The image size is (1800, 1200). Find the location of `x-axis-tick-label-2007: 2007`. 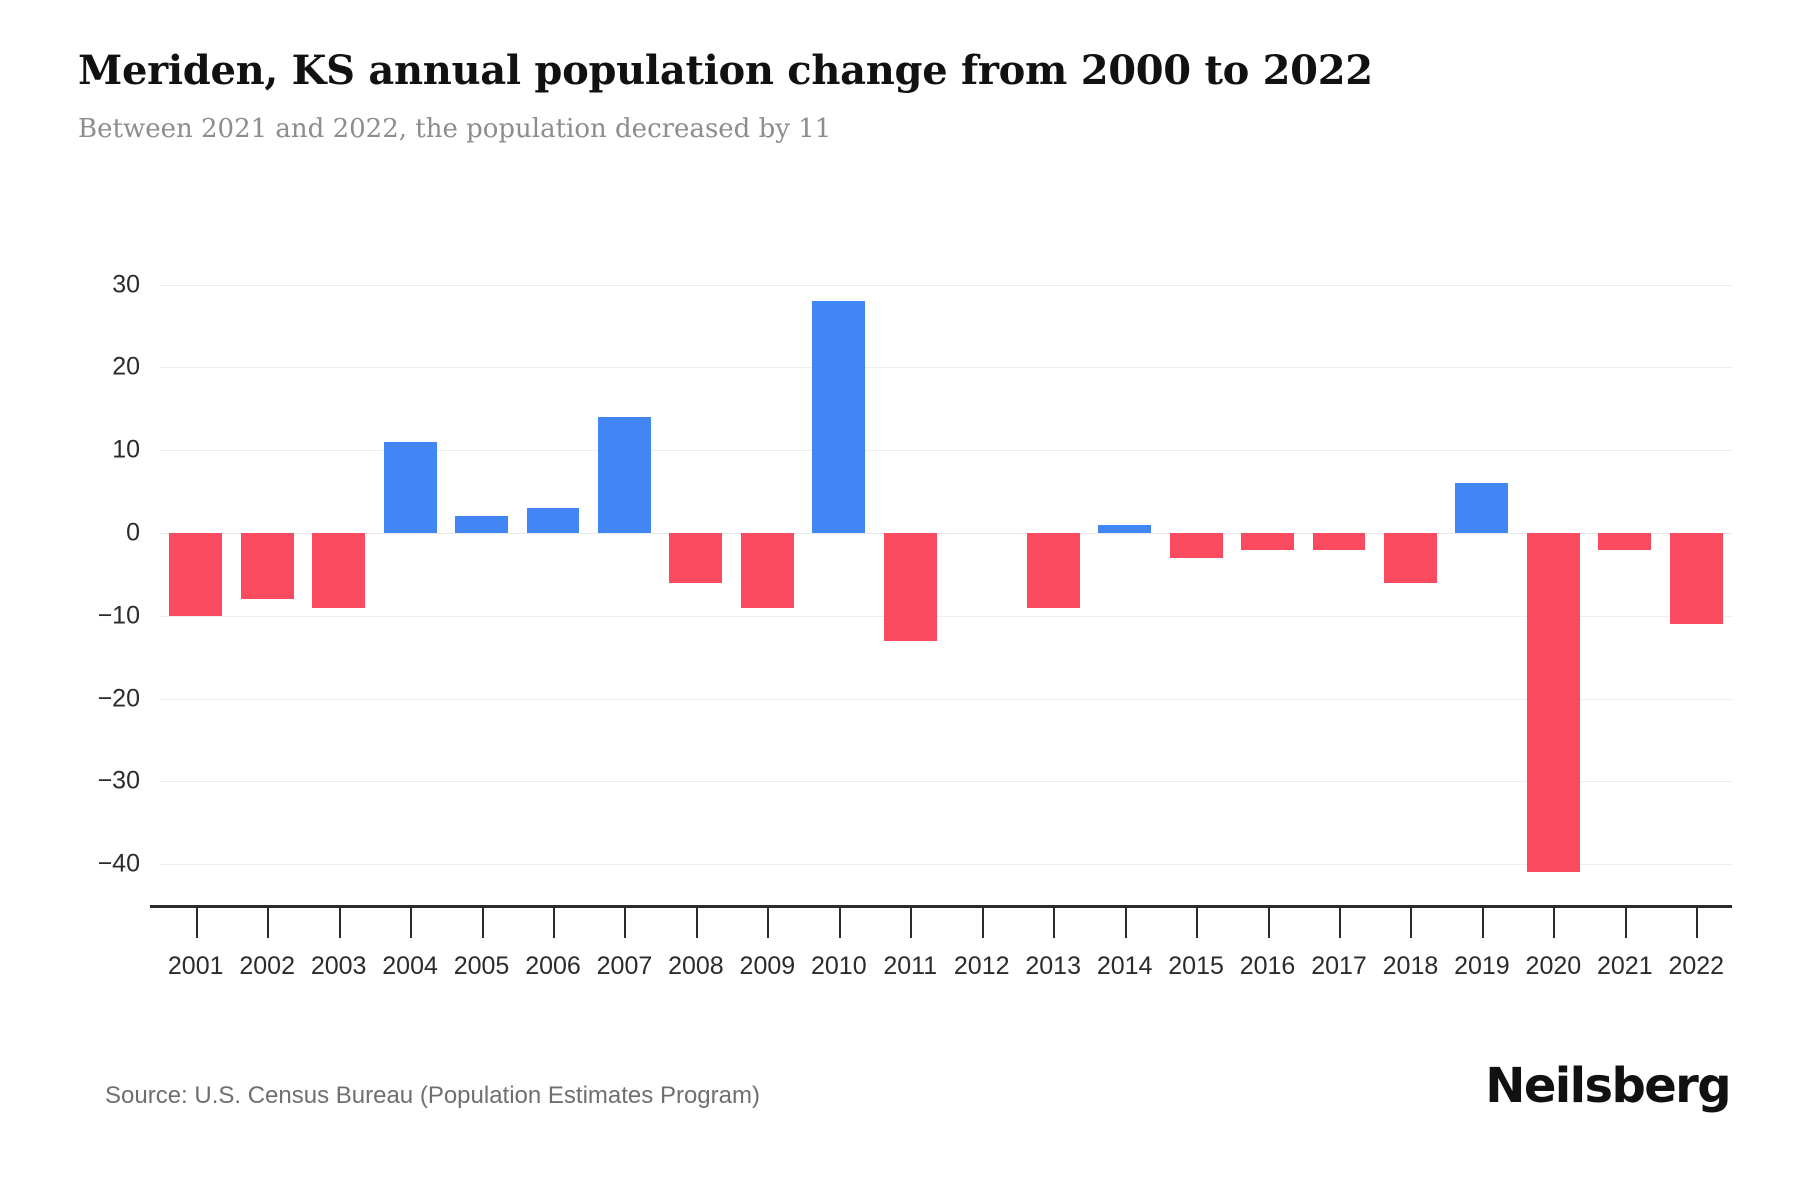

x-axis-tick-label-2007: 2007 is located at coordinates (624, 966).